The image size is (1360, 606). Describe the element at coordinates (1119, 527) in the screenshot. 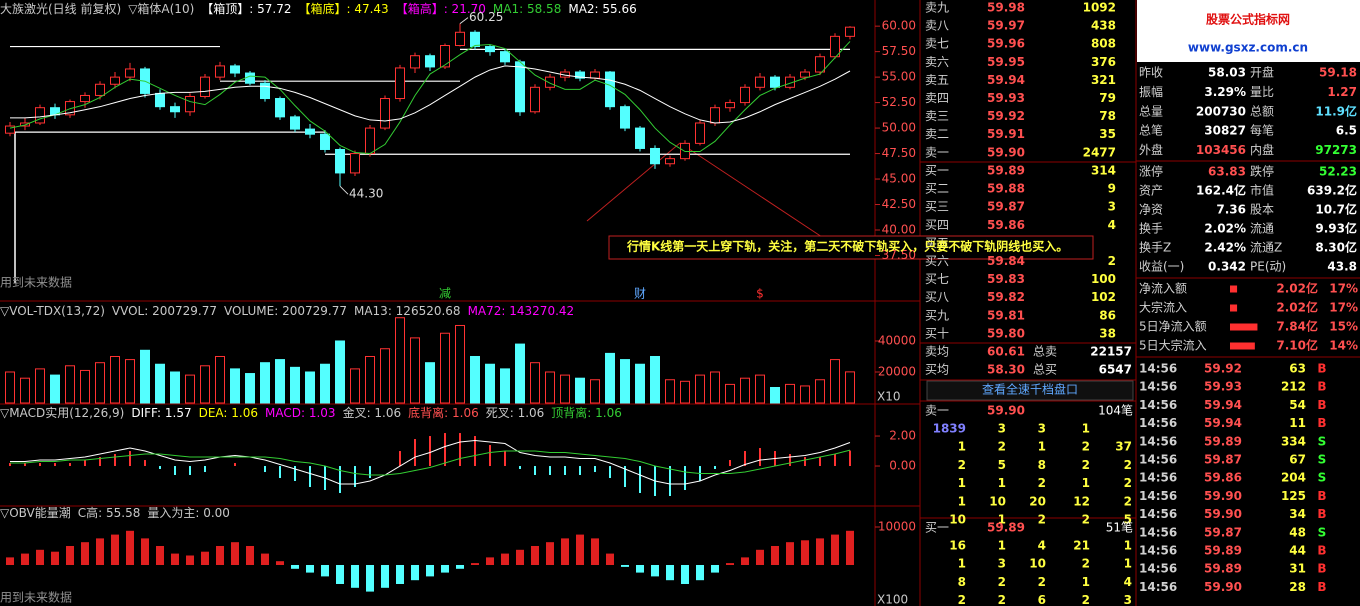

I see `queue-count: 51笔` at that location.